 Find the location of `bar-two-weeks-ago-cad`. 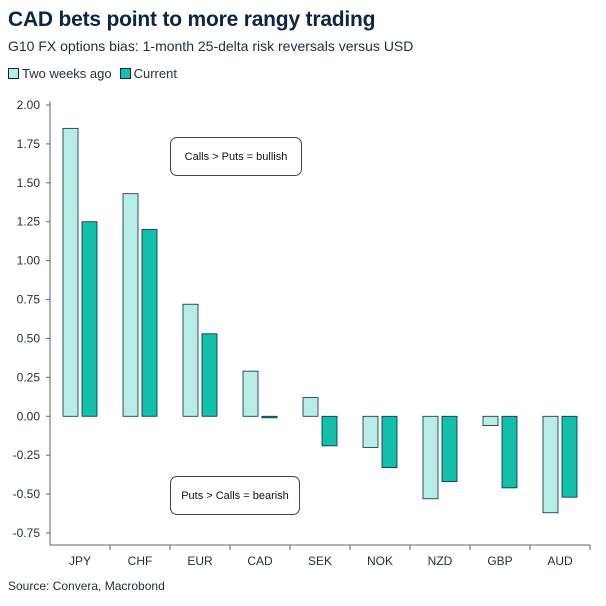

bar-two-weeks-ago-cad is located at coordinates (250, 393).